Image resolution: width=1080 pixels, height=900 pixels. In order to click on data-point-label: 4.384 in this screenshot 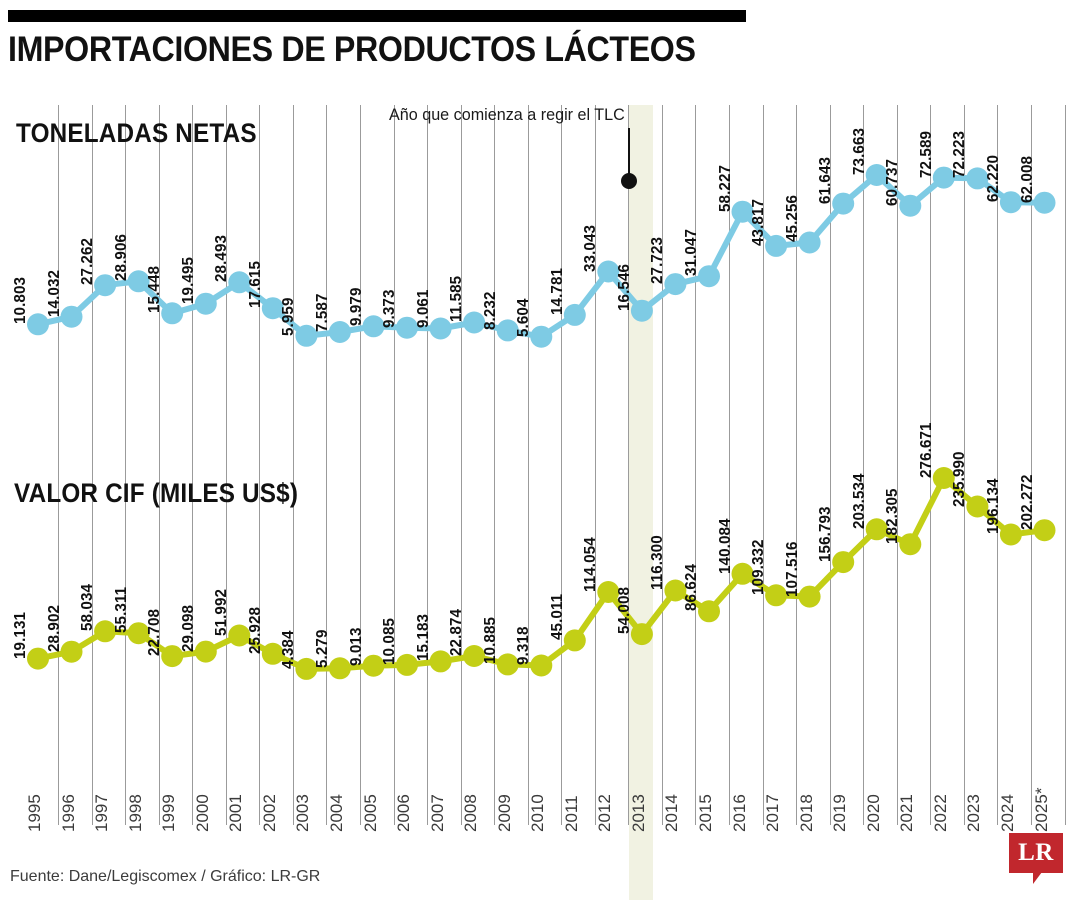, I will do `click(289, 649)`.